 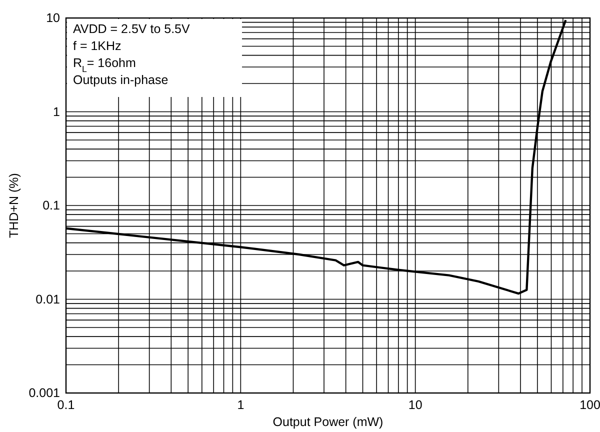 I want to click on y-tick-label: 0.001, so click(x=44, y=393).